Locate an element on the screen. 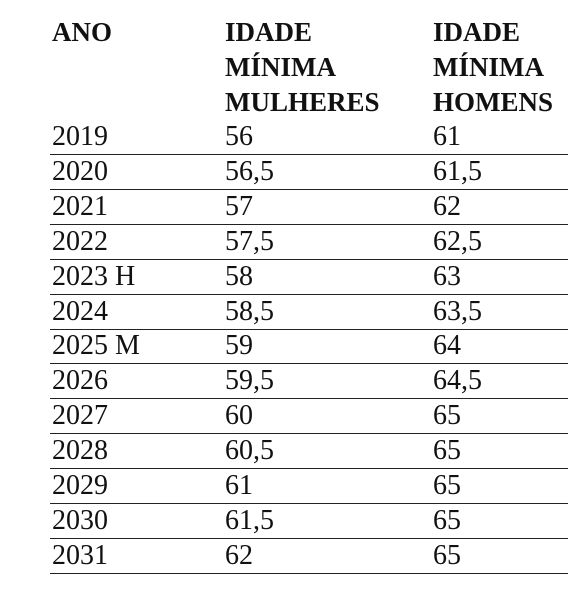 The width and height of the screenshot is (583, 597). table-cell: 2028 is located at coordinates (80, 451).